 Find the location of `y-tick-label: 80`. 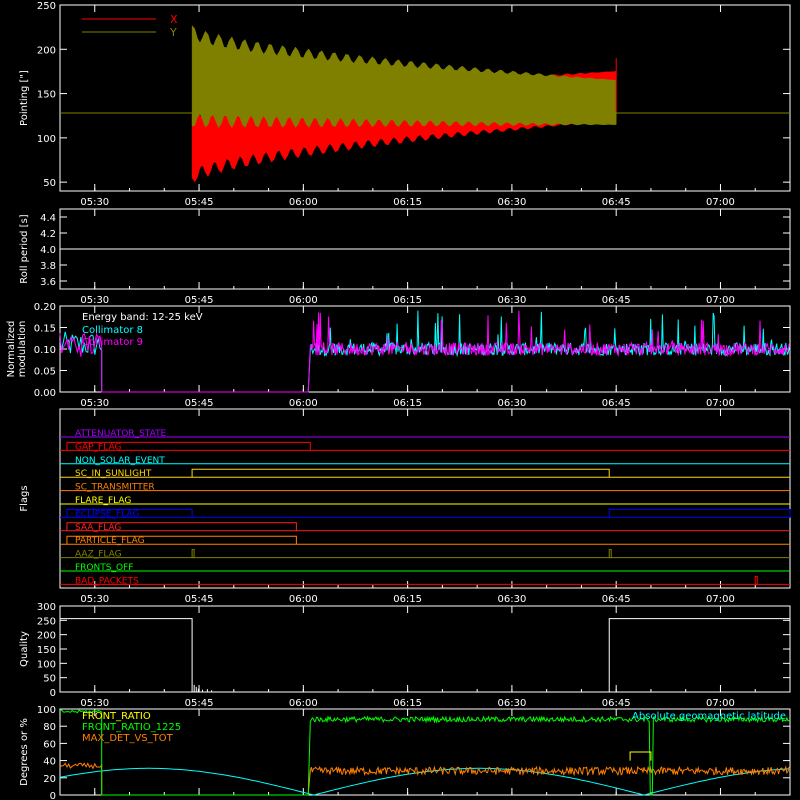

y-tick-label: 80 is located at coordinates (49, 727).